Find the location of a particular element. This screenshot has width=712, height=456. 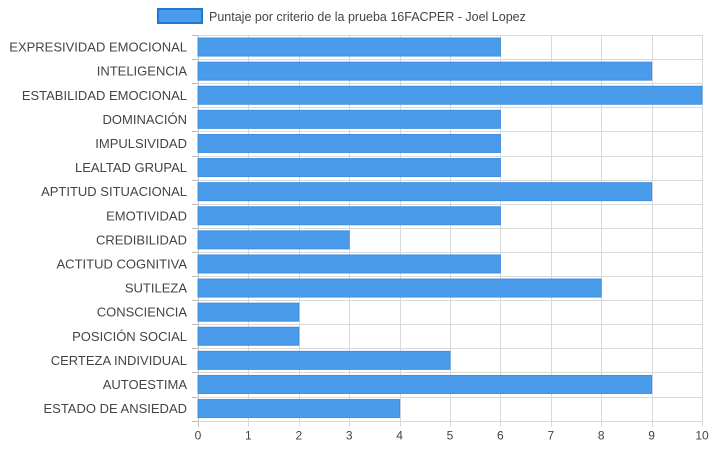

x-tick-label: 8 is located at coordinates (601, 436).